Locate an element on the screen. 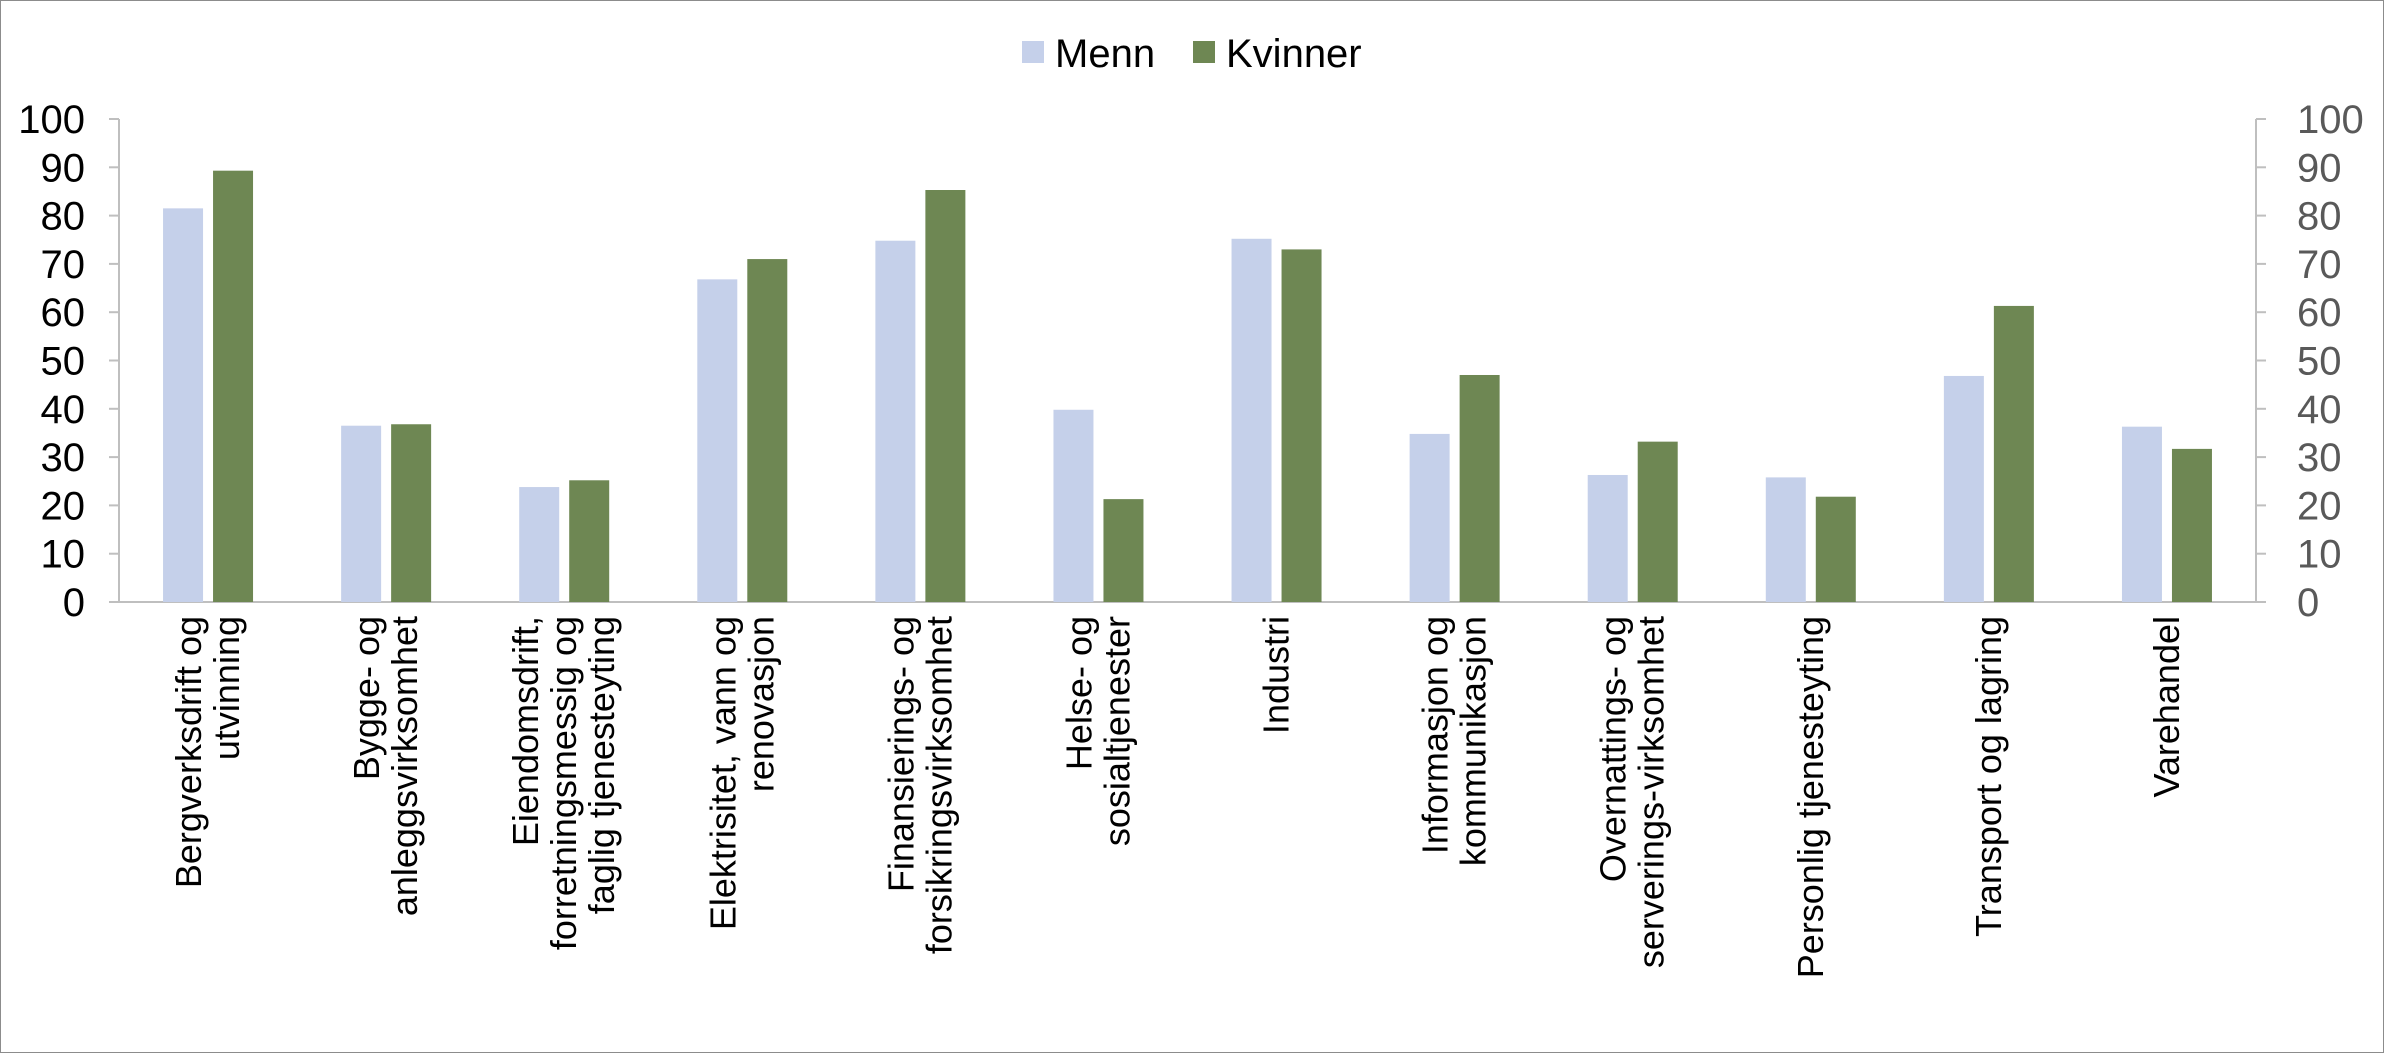 The height and width of the screenshot is (1053, 2384). legend-swatch-kvinner is located at coordinates (1204, 52).